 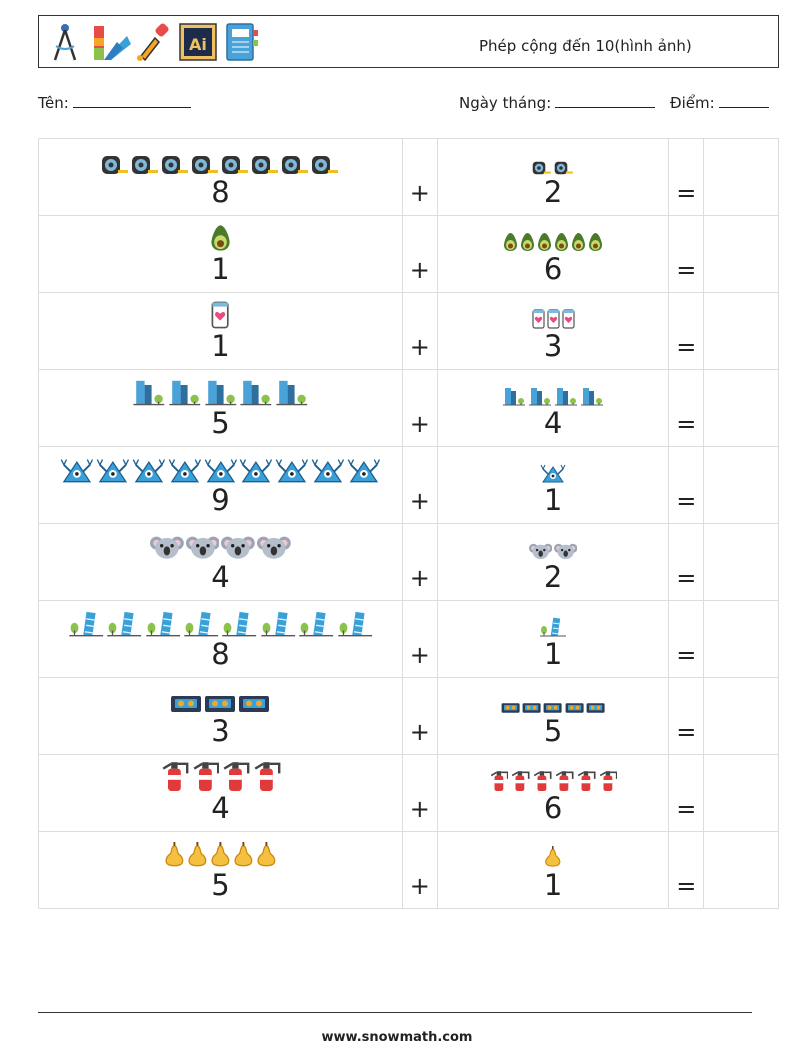 What do you see at coordinates (153, 42) in the screenshot?
I see `eyedropper-icon` at bounding box center [153, 42].